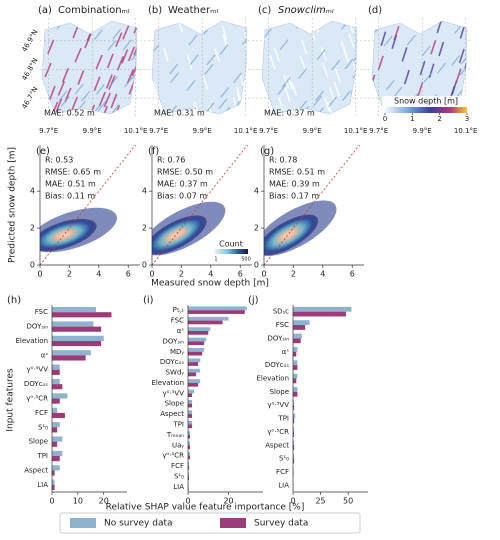 The image size is (500, 540). I want to click on colorbar-tick-label: 500, so click(246, 260).